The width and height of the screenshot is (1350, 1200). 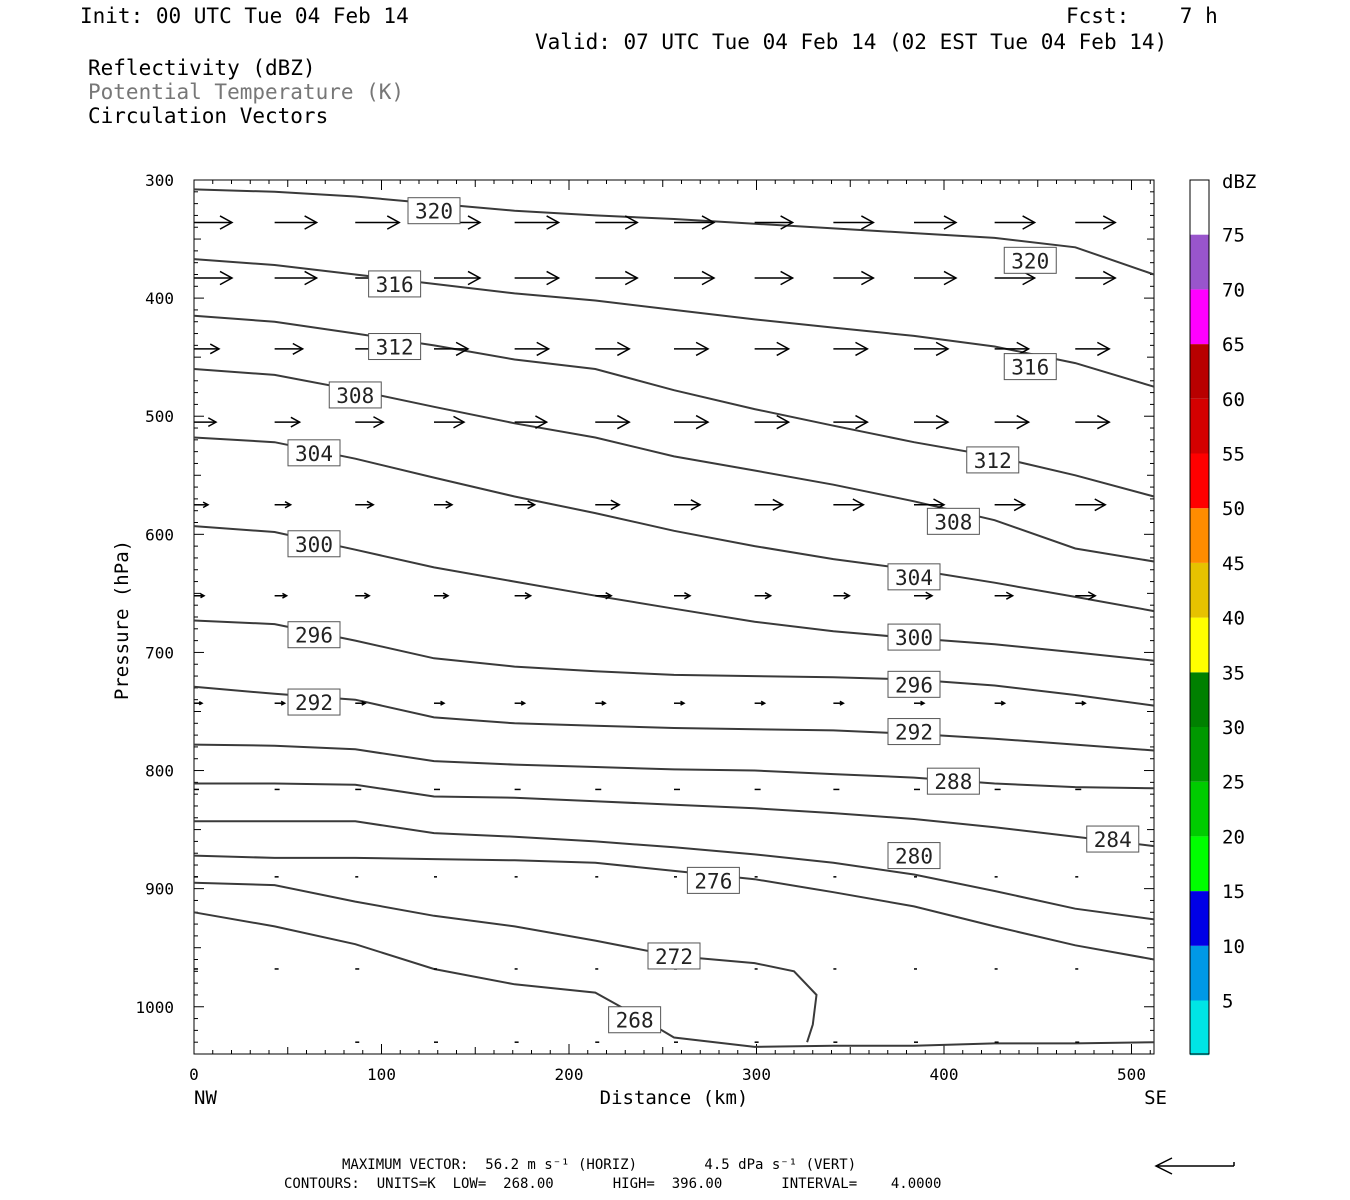 What do you see at coordinates (1233, 947) in the screenshot?
I see `colorbar-label: 10` at bounding box center [1233, 947].